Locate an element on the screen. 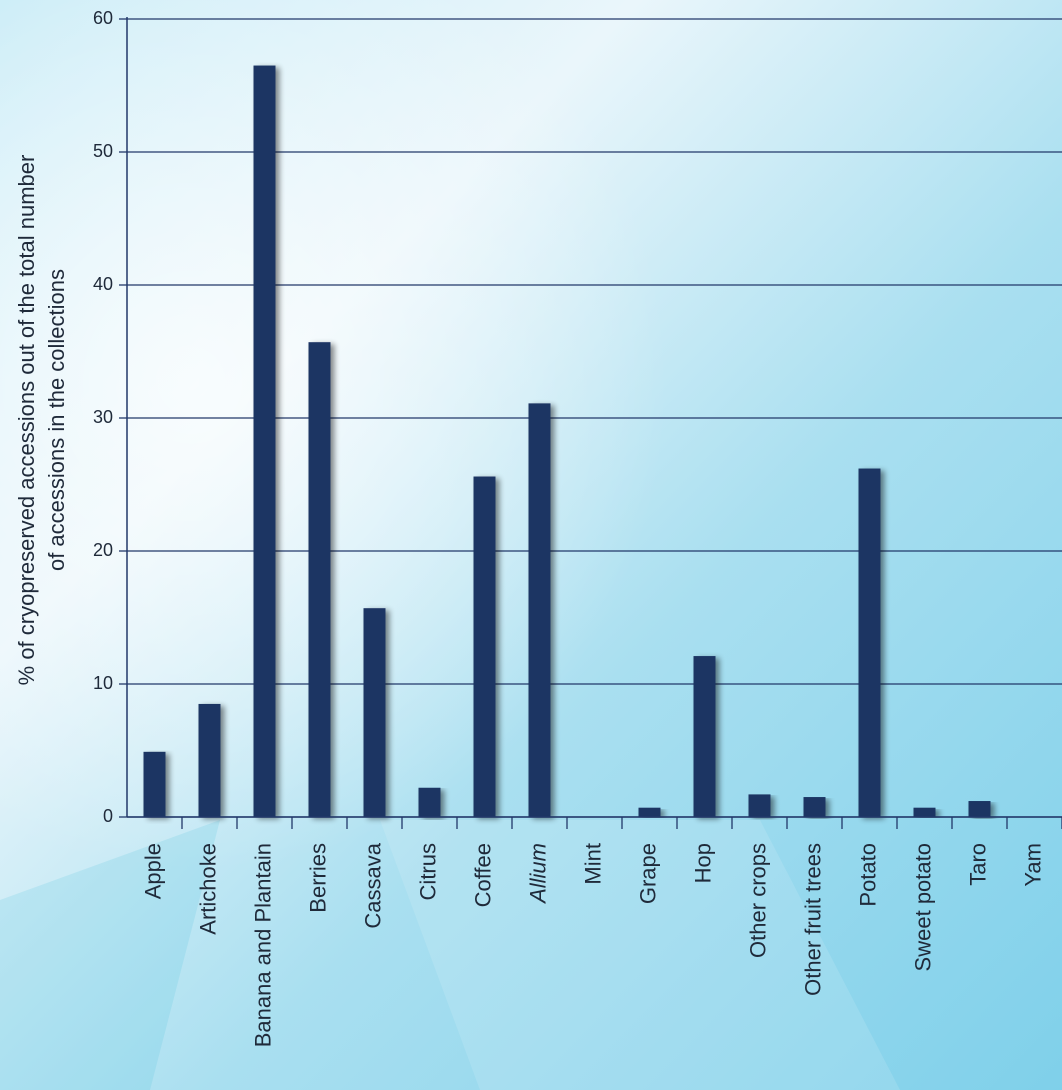 The width and height of the screenshot is (1062, 1090). x-tick-label-citrus: Citrus is located at coordinates (427, 871).